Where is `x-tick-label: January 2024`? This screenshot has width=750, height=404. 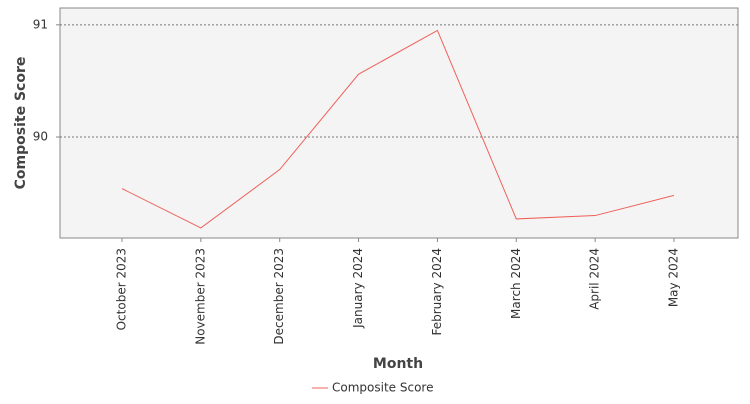 x-tick-label: January 2024 is located at coordinates (358, 288).